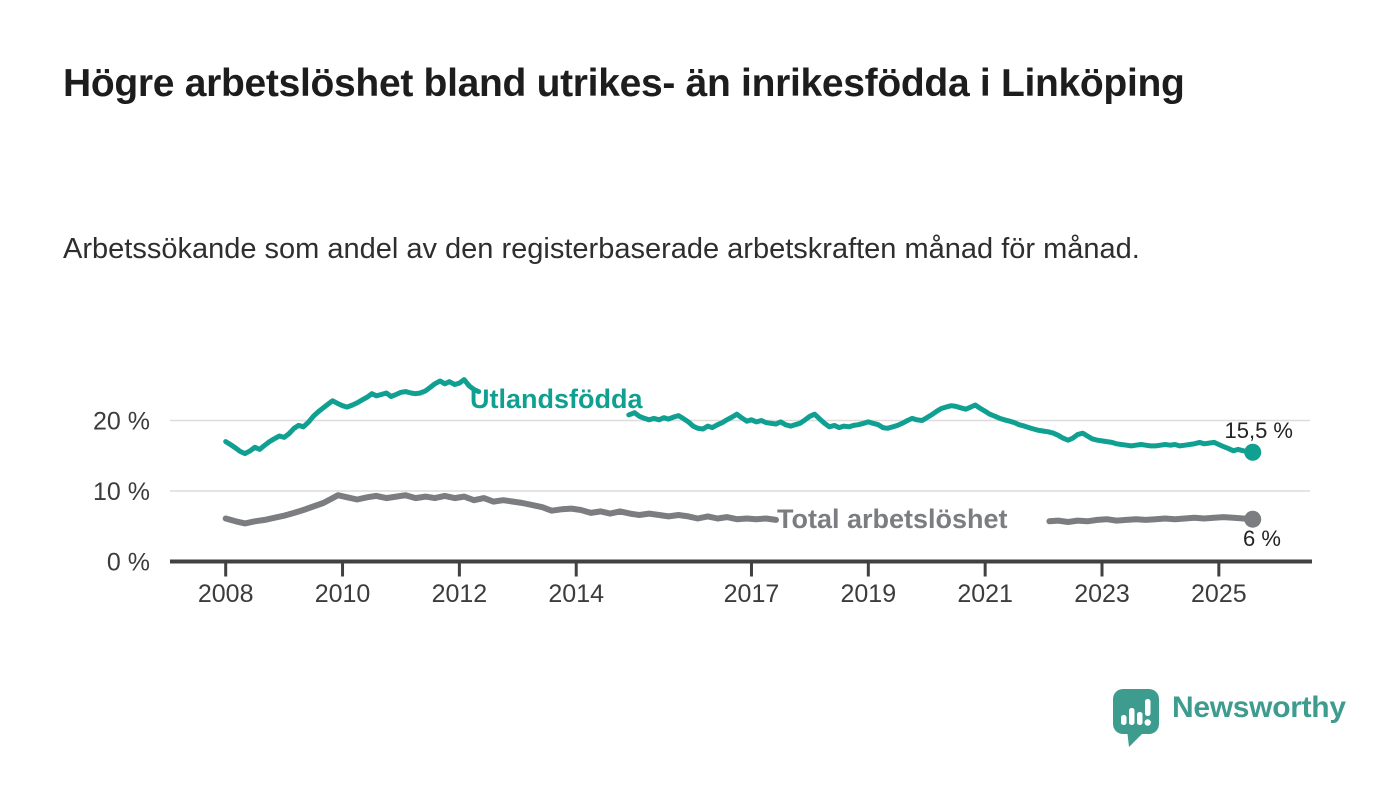 The image size is (1400, 794). What do you see at coordinates (121, 492) in the screenshot?
I see `y-tick-label: 10 %` at bounding box center [121, 492].